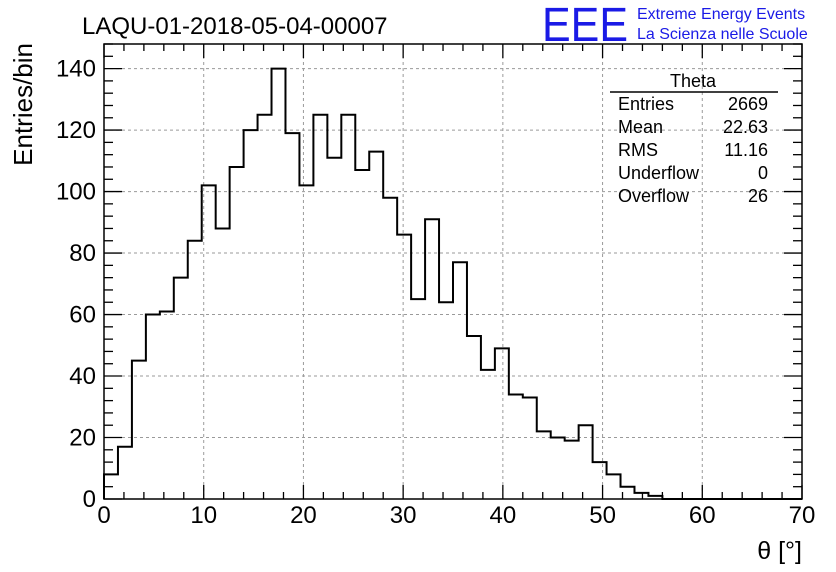 This screenshot has width=836, height=572. Describe the element at coordinates (746, 150) in the screenshot. I see `stats-row-value: 11.16` at that location.